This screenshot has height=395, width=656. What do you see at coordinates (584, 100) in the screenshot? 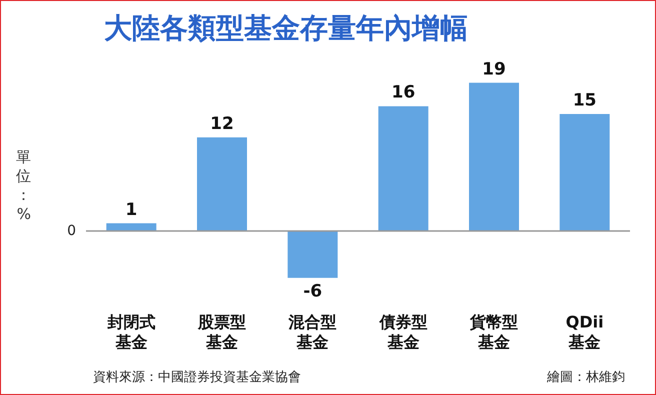
I see `data-label: 15` at bounding box center [584, 100].